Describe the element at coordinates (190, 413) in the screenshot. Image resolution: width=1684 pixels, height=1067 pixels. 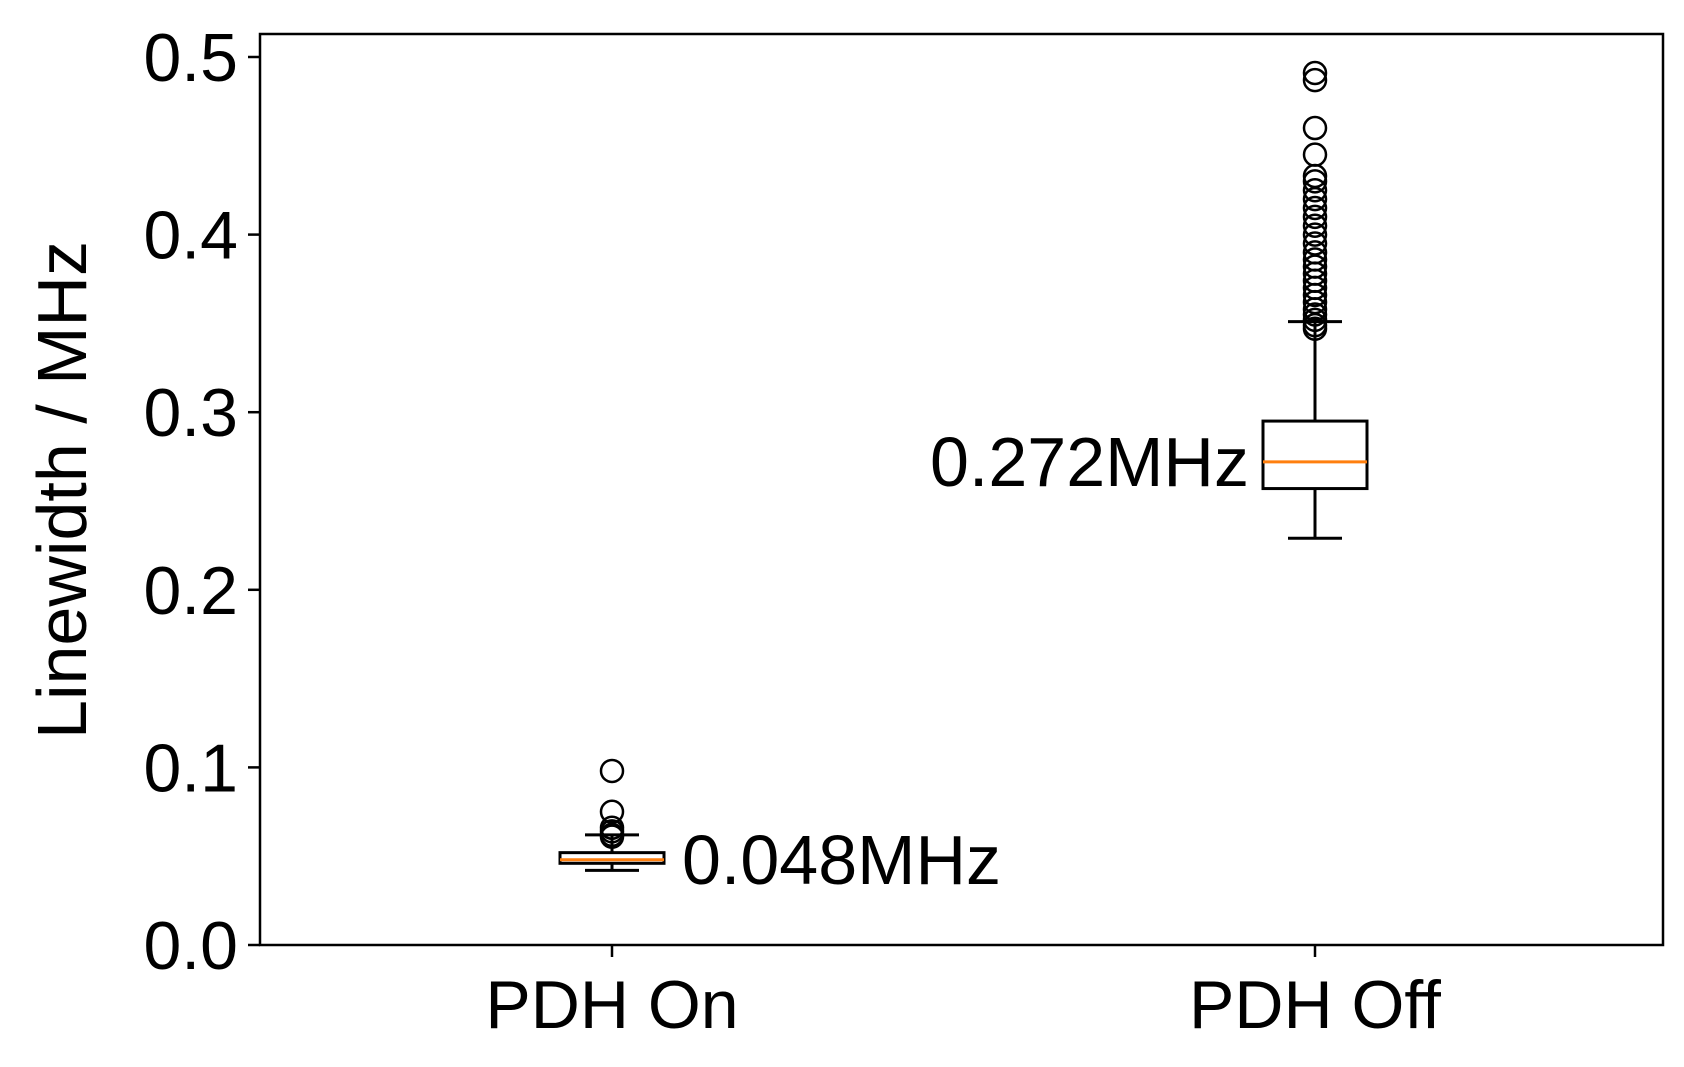
I see `y-tick-label: 0.3` at that location.